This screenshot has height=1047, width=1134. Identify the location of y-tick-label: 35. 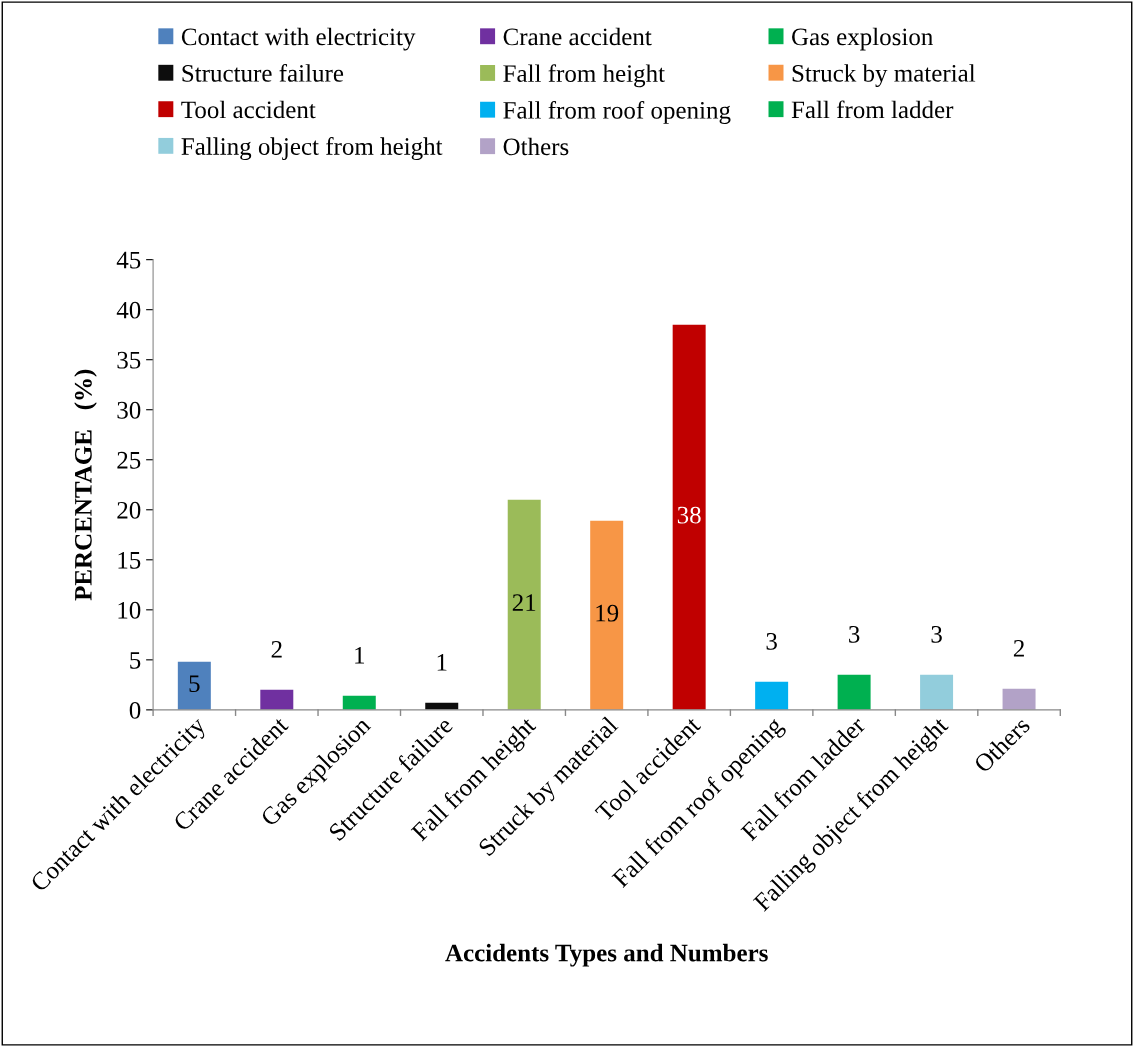
(129, 360).